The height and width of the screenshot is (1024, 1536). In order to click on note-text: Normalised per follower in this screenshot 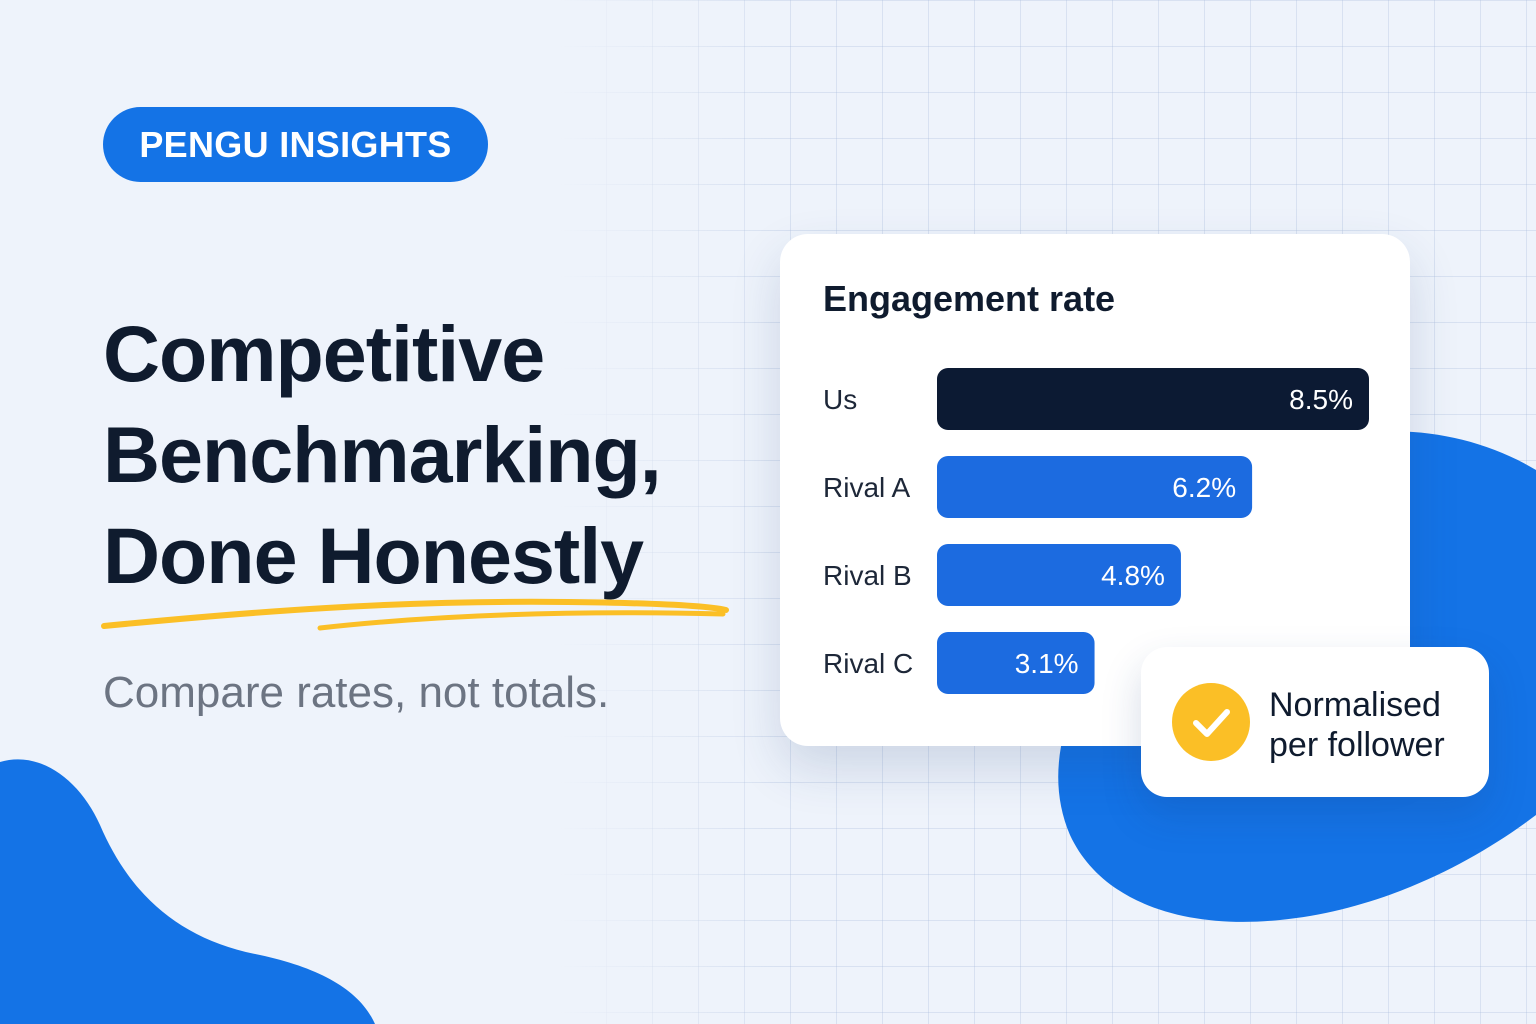, I will do `click(1357, 725)`.